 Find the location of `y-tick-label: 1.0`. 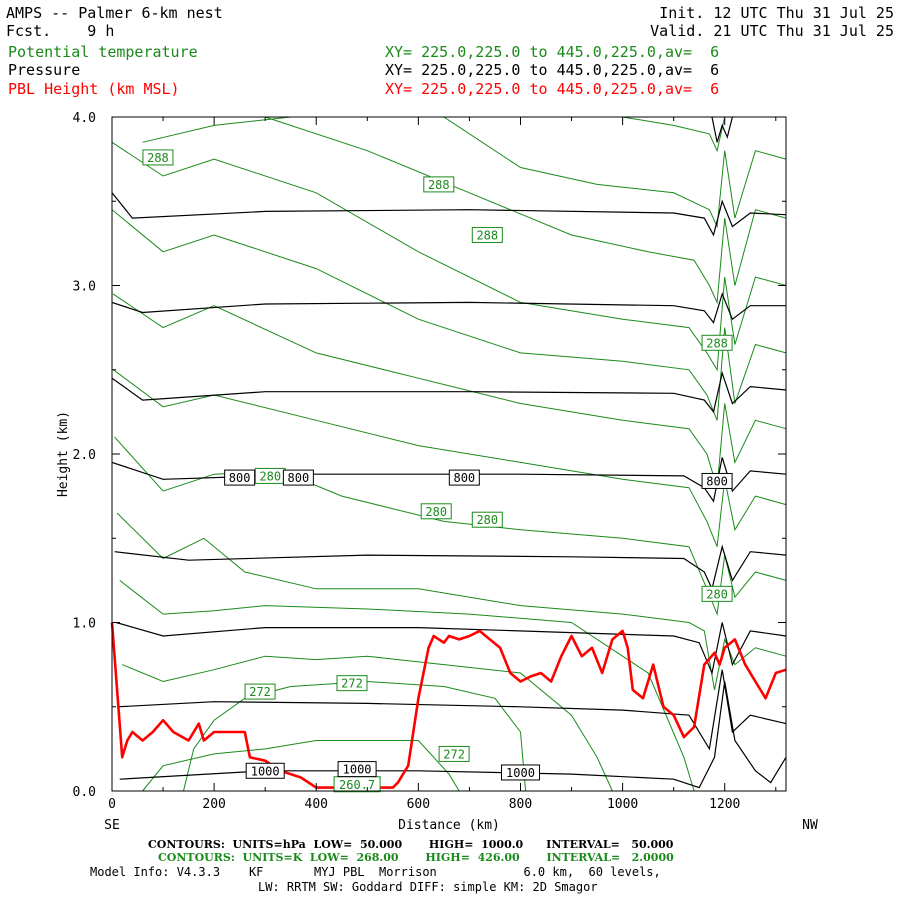

y-tick-label: 1.0 is located at coordinates (84, 624).